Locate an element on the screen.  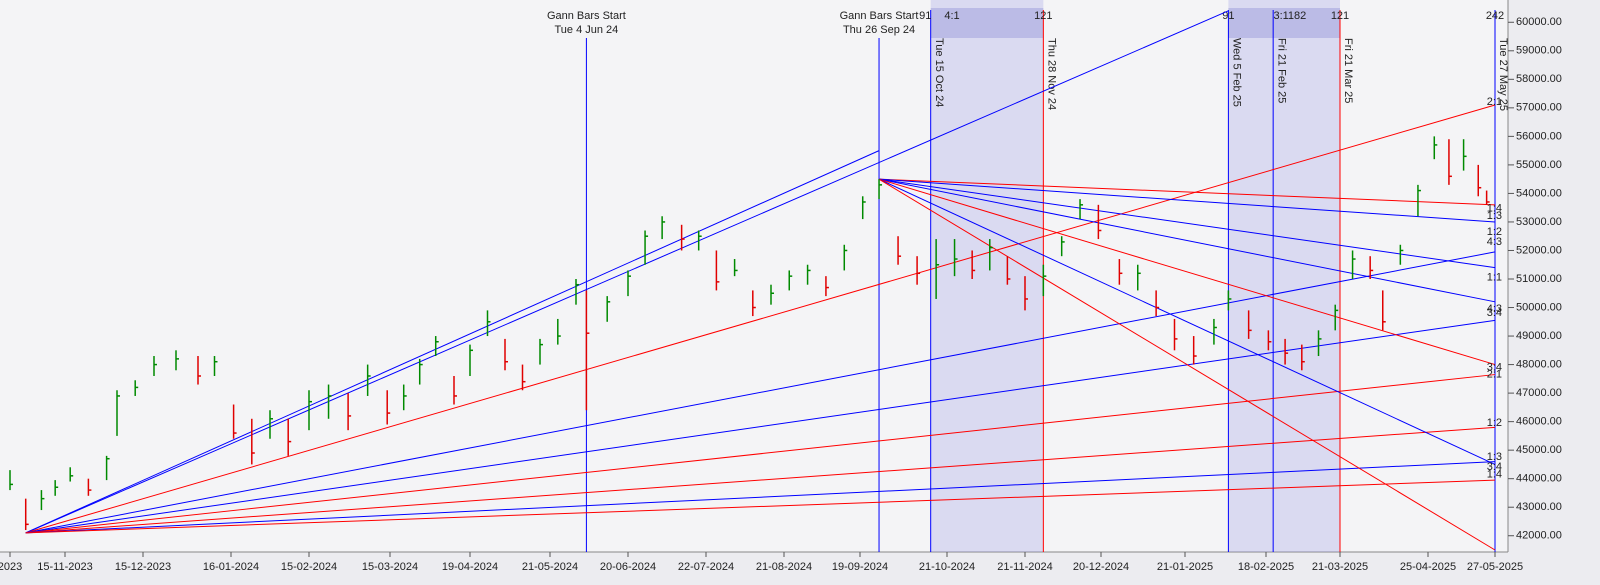
x-tick-label: 15-02-2024 is located at coordinates (309, 567).